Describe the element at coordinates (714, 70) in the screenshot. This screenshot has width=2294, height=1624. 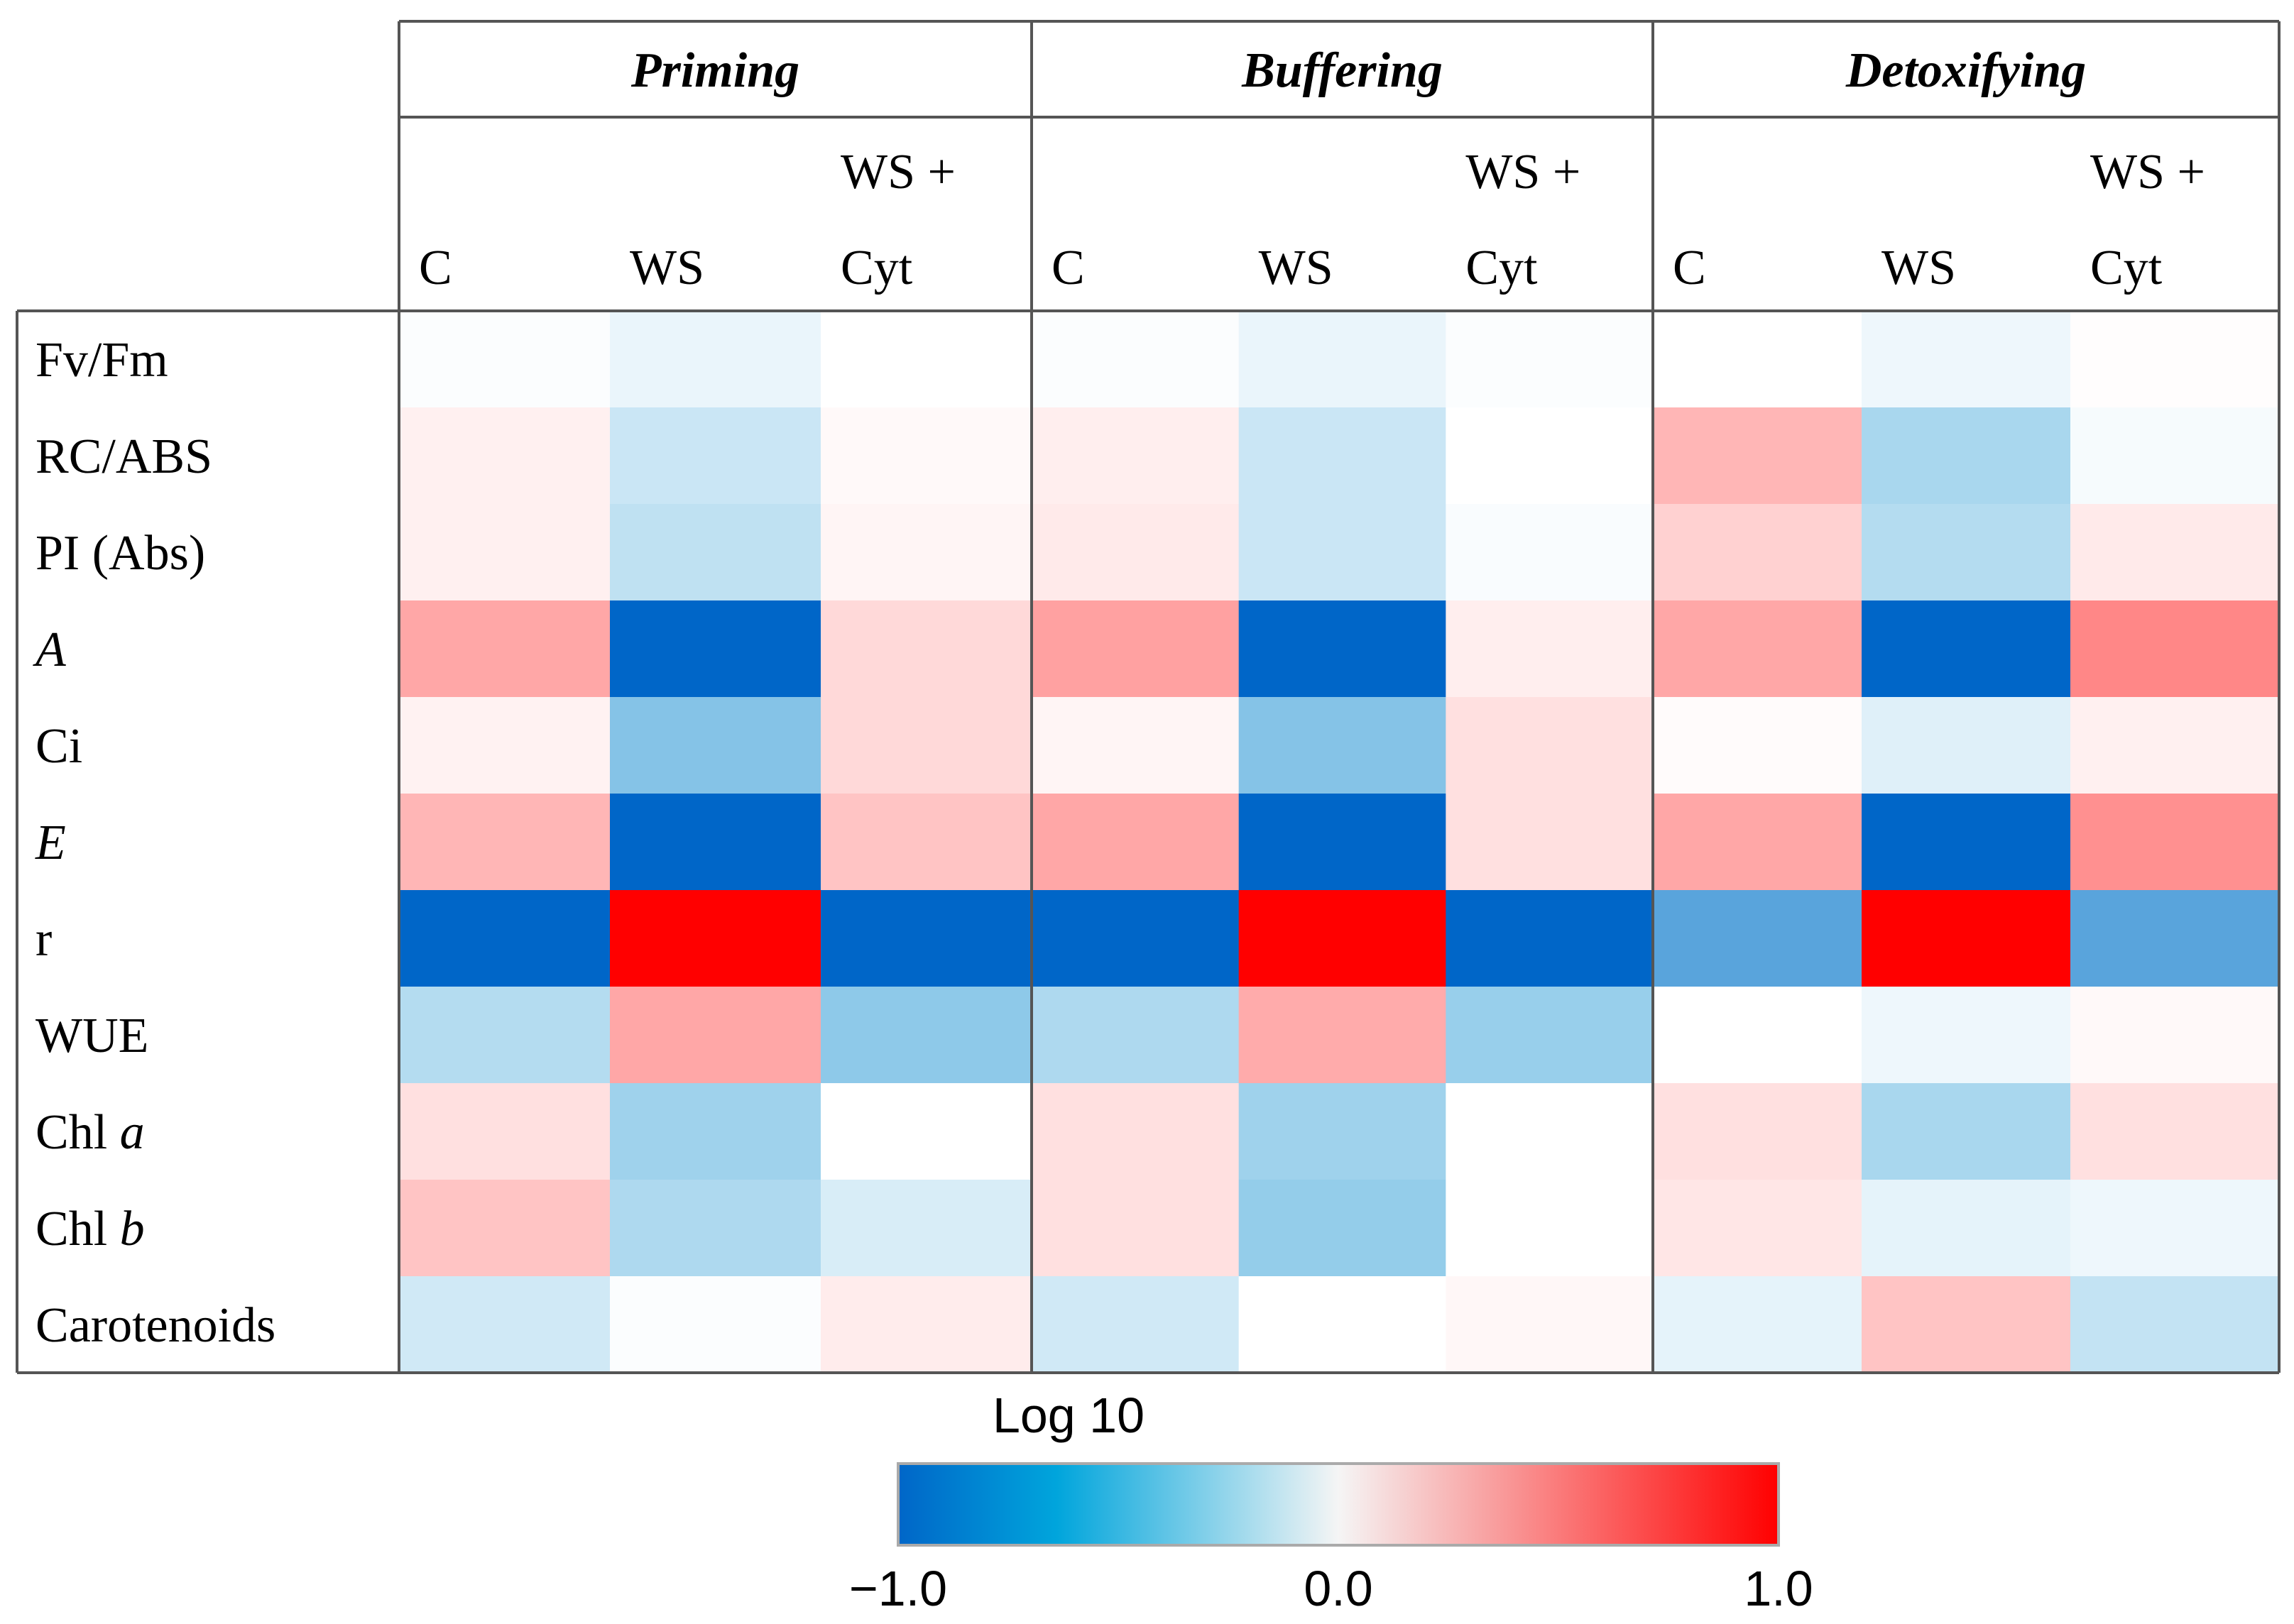
I see `group-header-priming: Priming` at that location.